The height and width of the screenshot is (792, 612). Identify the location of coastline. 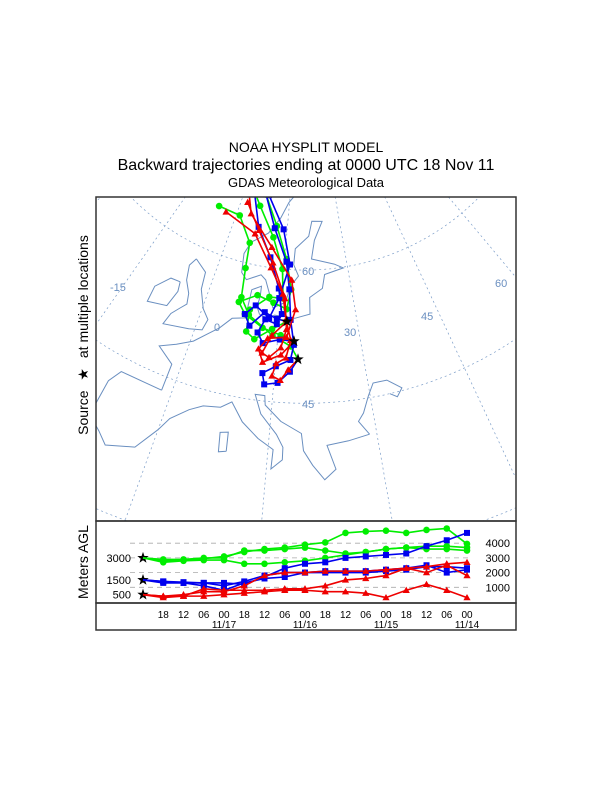
(380, 407).